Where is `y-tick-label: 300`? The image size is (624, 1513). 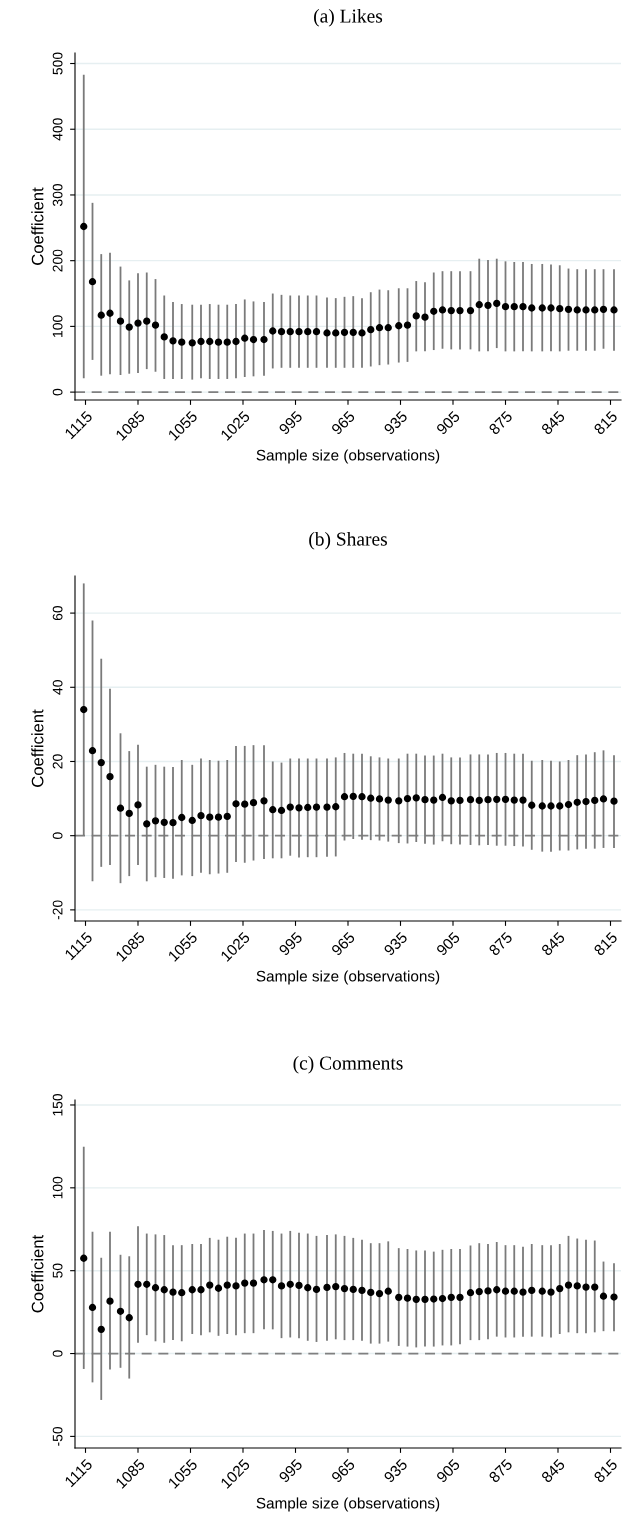
y-tick-label: 300 is located at coordinates (57, 195).